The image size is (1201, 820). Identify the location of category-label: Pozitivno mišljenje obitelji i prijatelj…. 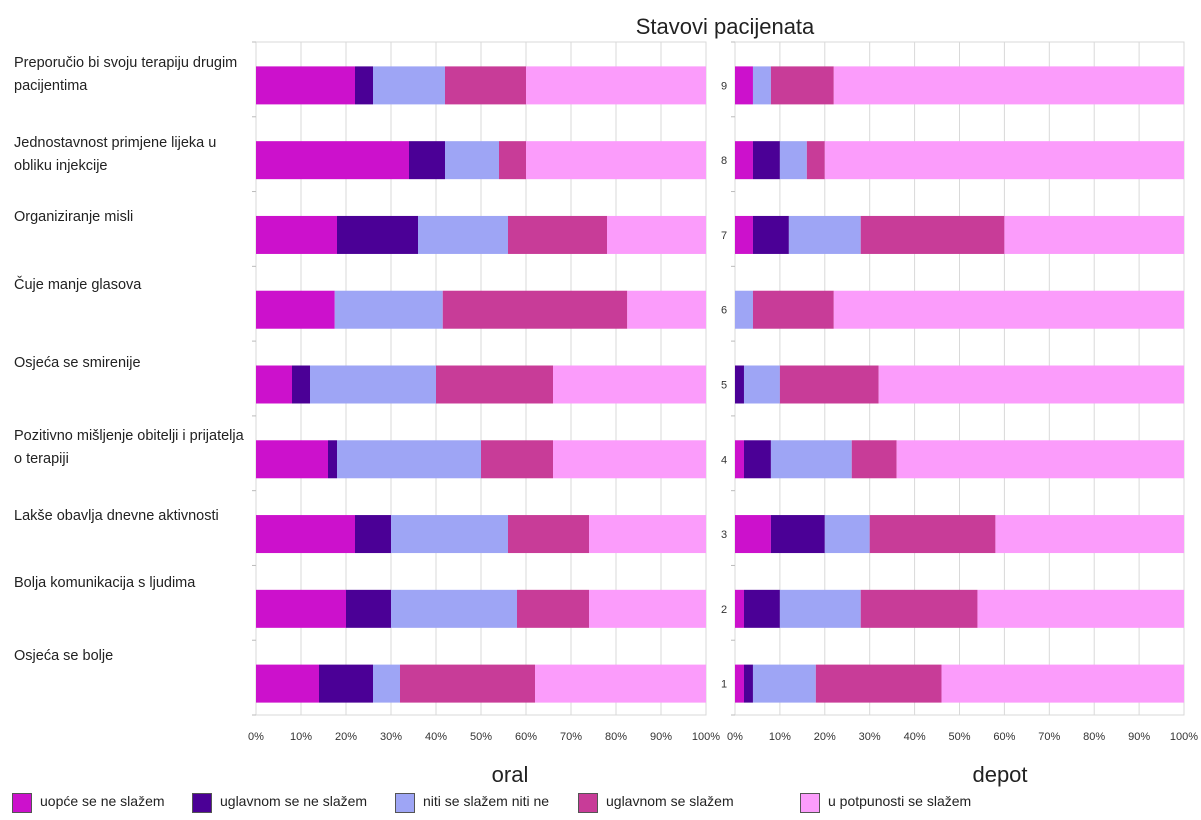
(129, 447).